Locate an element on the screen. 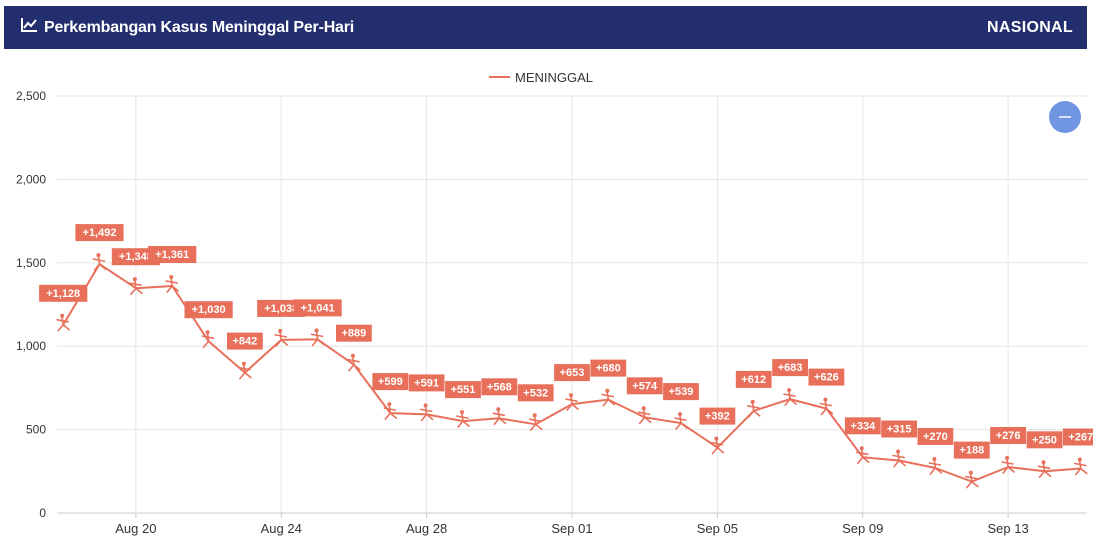 The image size is (1093, 555). header-left: Perkembangan Kasus Meninggal Per-Hari is located at coordinates (187, 27).